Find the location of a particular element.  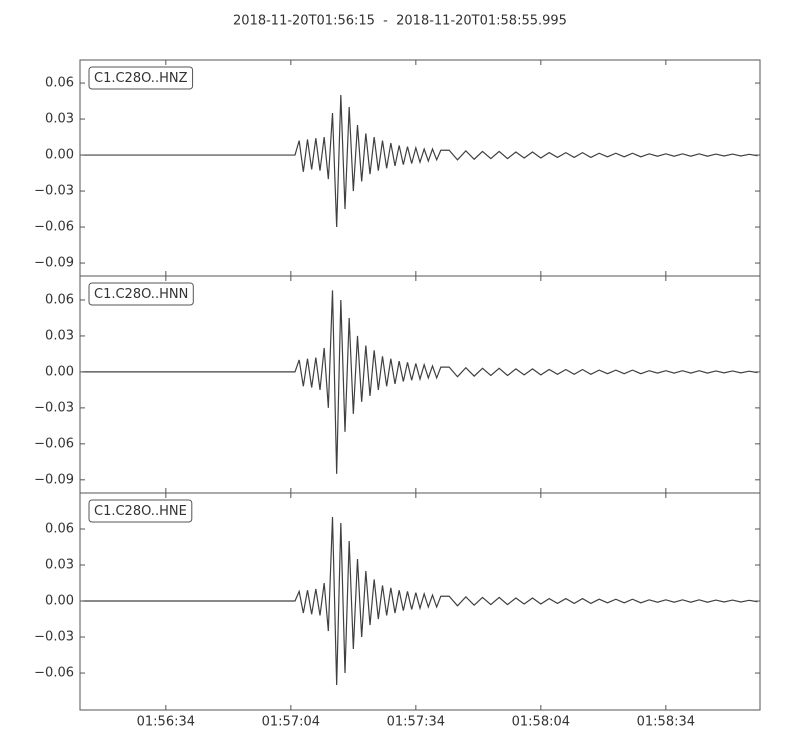

x-tick-label: 01:58:04 is located at coordinates (541, 722).